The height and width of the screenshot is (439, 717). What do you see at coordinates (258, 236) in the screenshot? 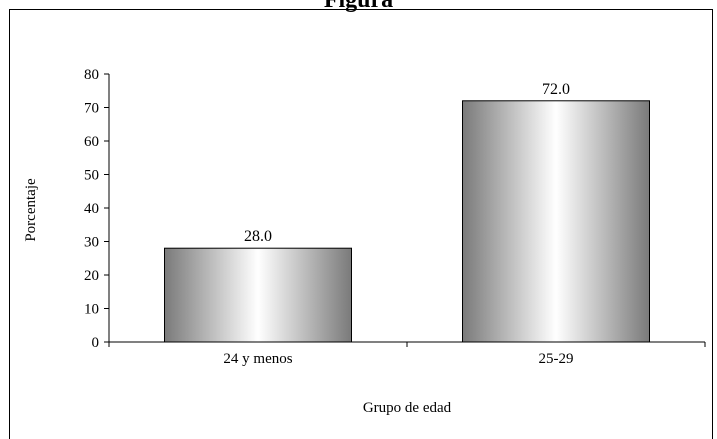
I see `data-label: 28.0` at bounding box center [258, 236].